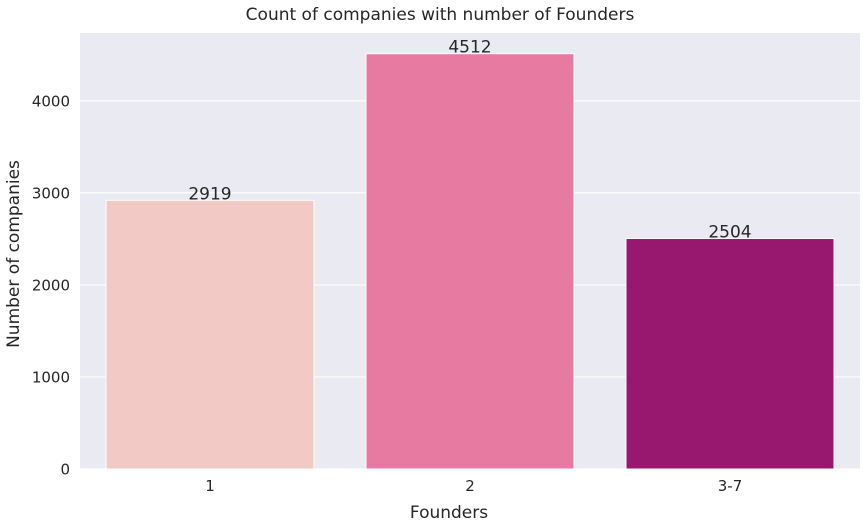 The image size is (868, 528). I want to click on y-tick-label: 4000, so click(51, 101).